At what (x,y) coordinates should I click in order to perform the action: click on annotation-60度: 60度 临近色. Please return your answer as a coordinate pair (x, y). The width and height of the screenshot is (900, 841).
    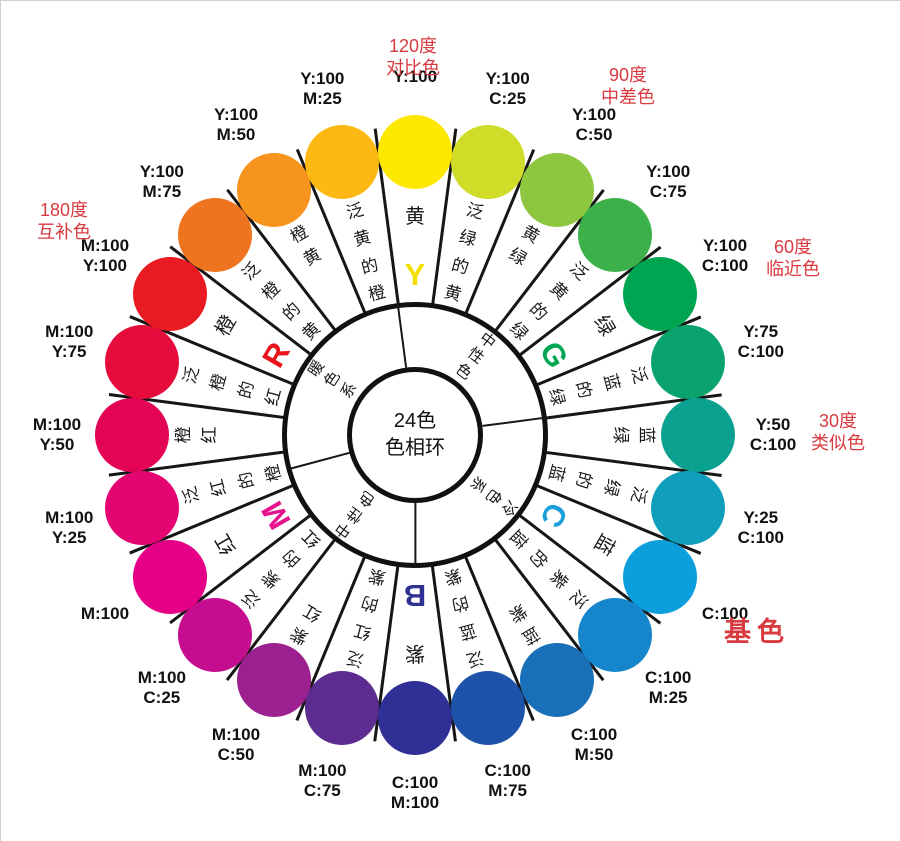
    Looking at the image, I should click on (793, 258).